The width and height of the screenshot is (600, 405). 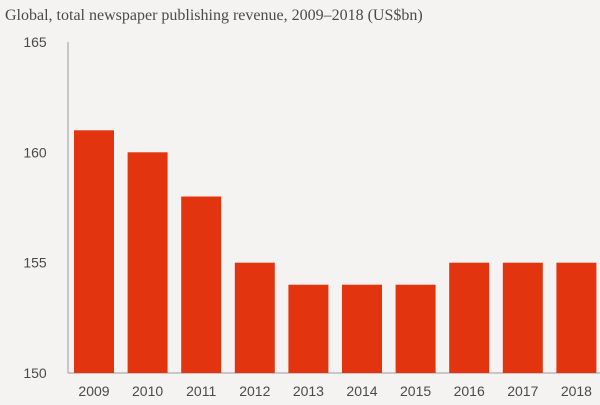 I want to click on y-tick-label: 165, so click(x=35, y=42).